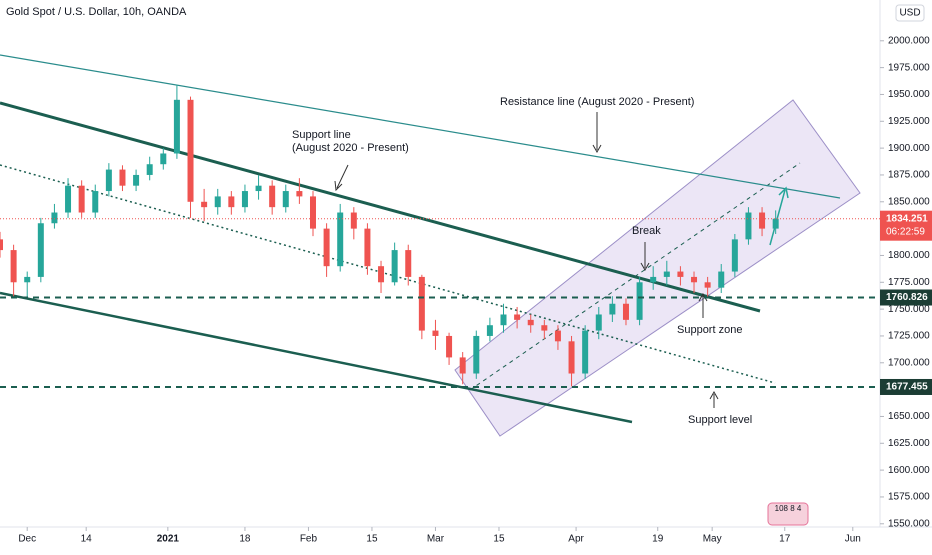  I want to click on badge-text: 108 8 4, so click(788, 508).